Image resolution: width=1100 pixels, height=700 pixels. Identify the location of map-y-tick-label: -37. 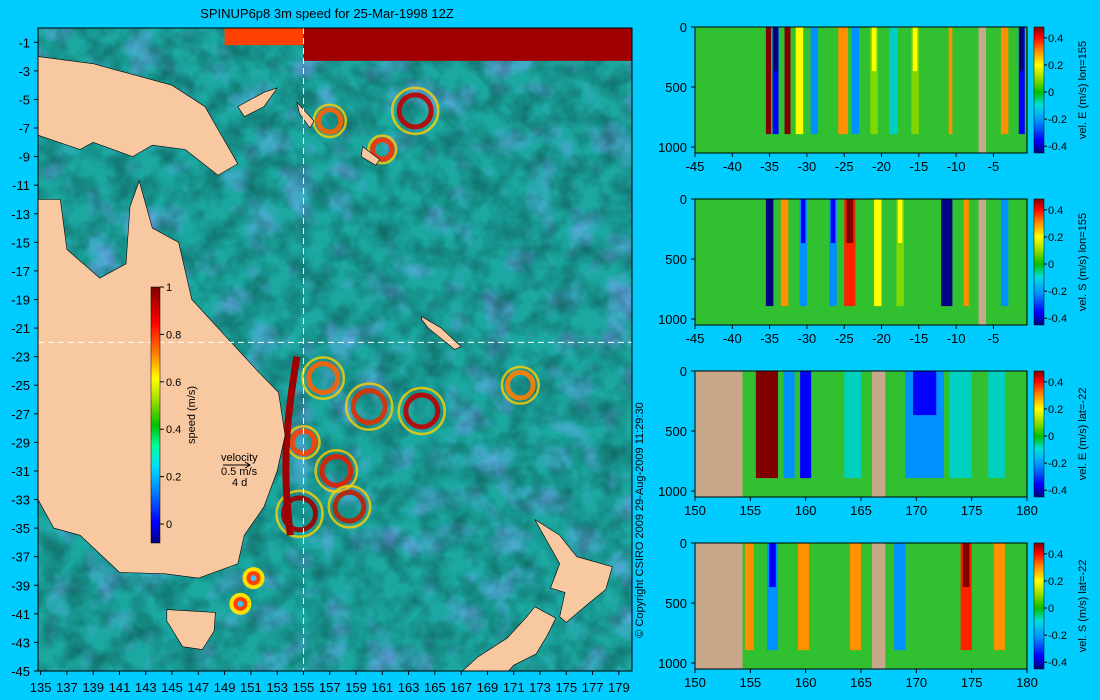
(20, 557).